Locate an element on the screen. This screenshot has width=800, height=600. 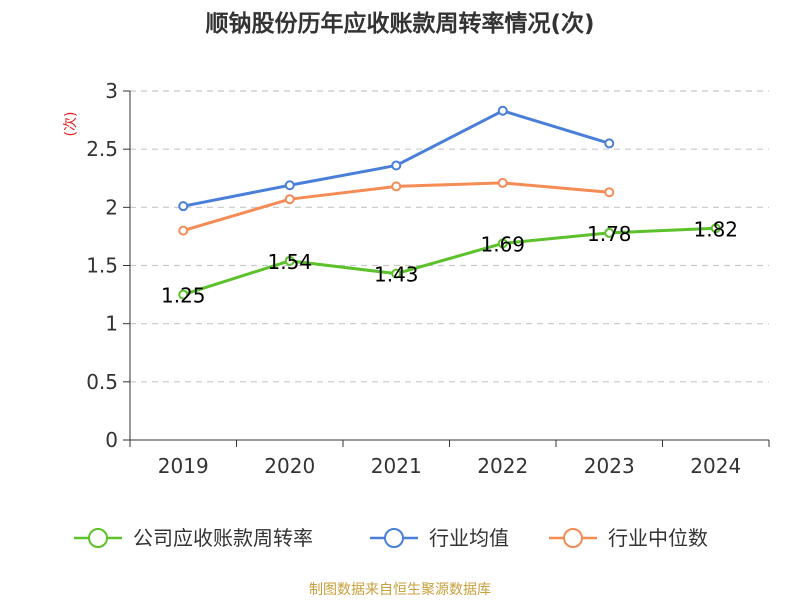
data-label: 1.54 is located at coordinates (289, 262).